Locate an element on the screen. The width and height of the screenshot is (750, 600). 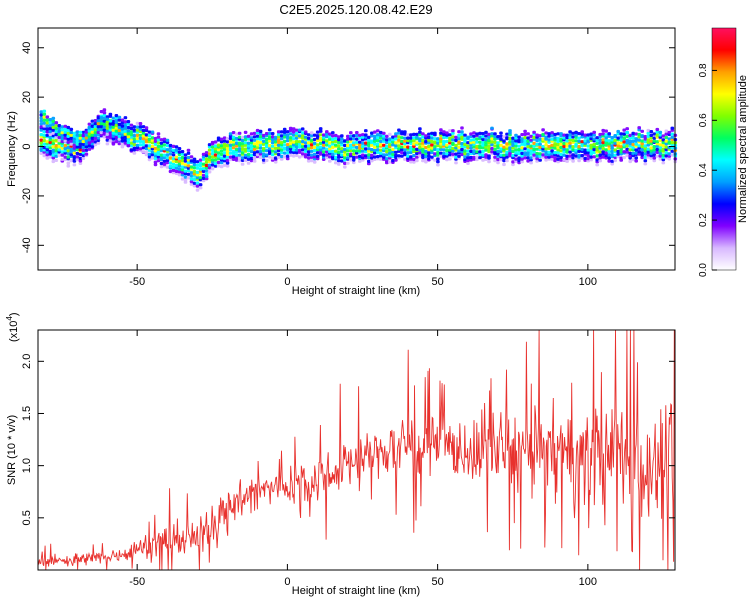
colorbar-axis: 0.00.20.40.60.8 is located at coordinates (707, 170).